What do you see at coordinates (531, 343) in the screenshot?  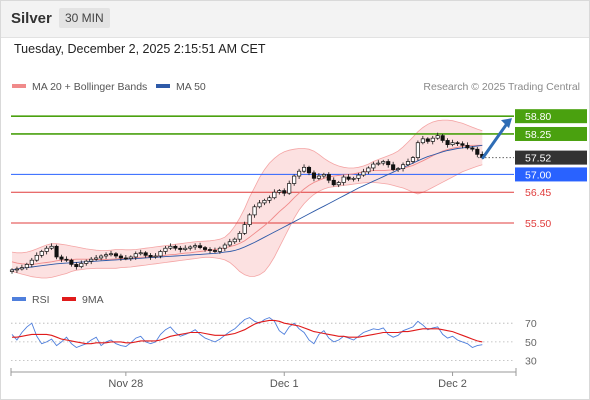 I see `rsi-tick-1: 50` at bounding box center [531, 343].